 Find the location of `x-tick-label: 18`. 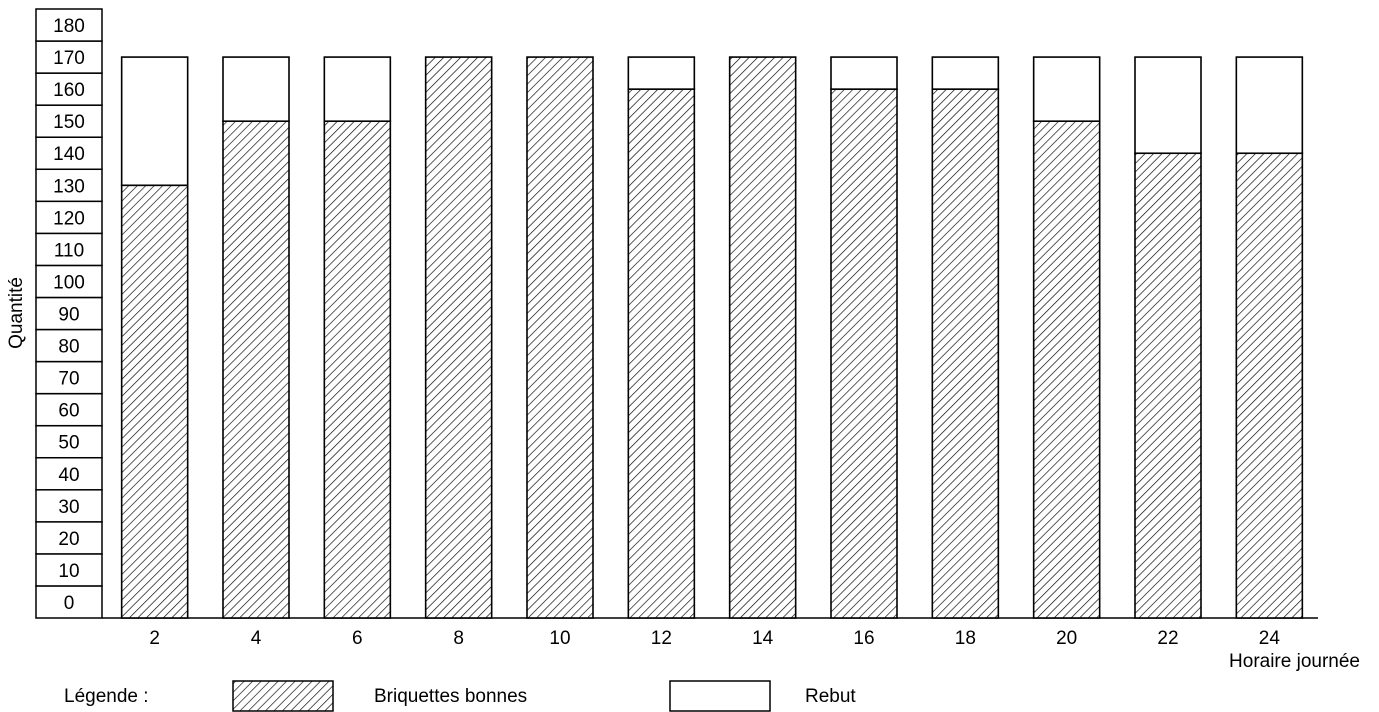

x-tick-label: 18 is located at coordinates (965, 638).